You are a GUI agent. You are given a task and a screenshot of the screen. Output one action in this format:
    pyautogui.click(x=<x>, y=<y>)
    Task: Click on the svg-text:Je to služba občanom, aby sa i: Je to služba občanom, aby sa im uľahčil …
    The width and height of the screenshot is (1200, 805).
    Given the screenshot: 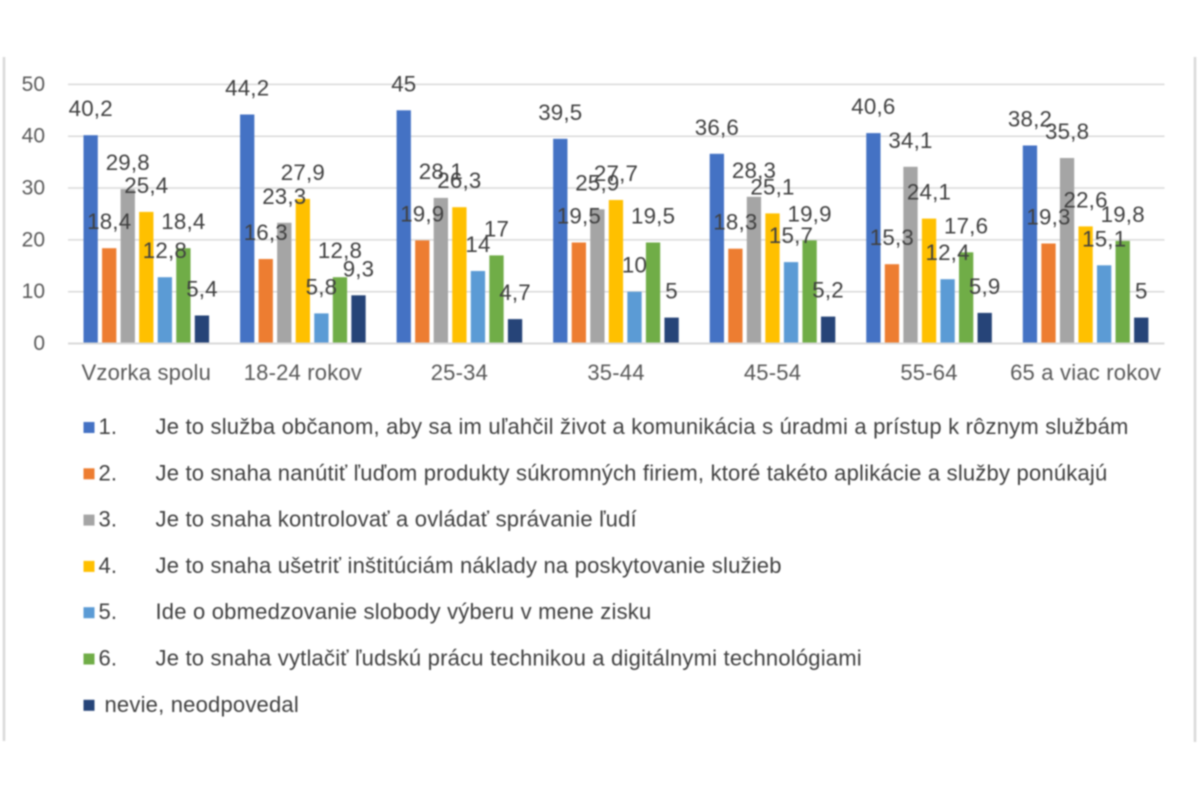 What is the action you would take?
    pyautogui.click(x=642, y=426)
    